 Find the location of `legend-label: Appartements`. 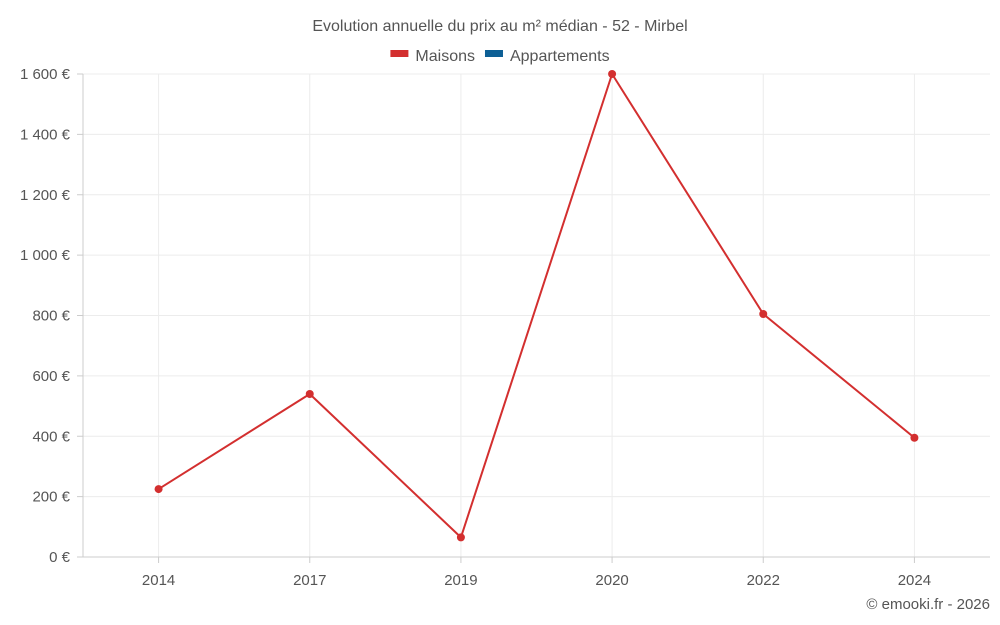

legend-label: Appartements is located at coordinates (560, 56).